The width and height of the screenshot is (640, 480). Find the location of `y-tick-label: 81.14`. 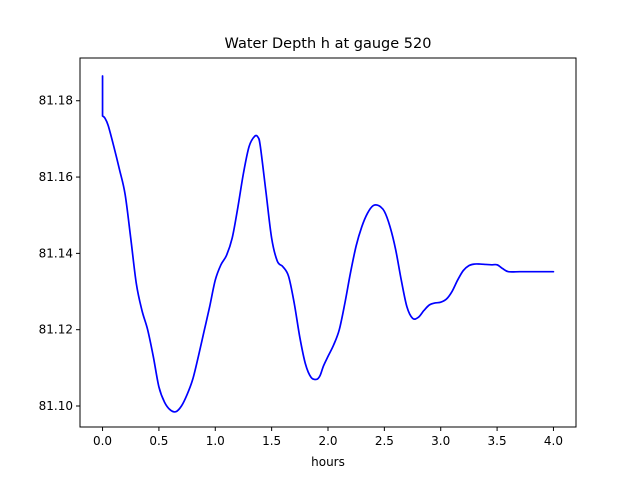

y-tick-label: 81.14 is located at coordinates (56, 253).